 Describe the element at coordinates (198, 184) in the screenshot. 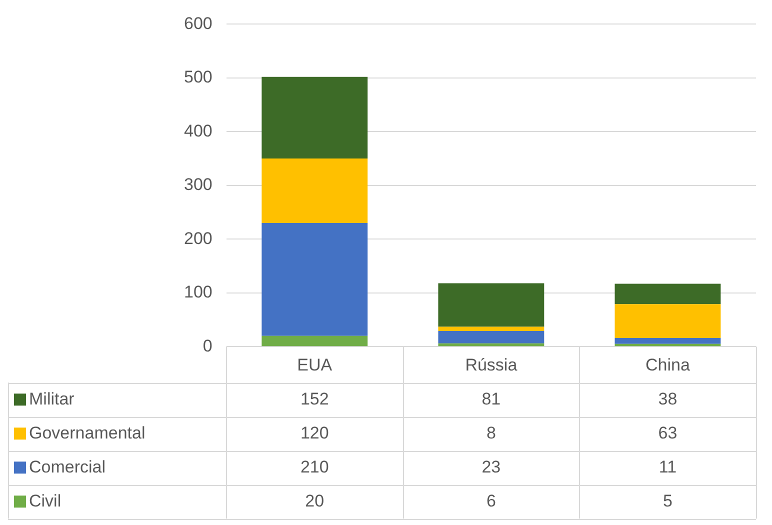

I see `y-tick-label: 300` at that location.